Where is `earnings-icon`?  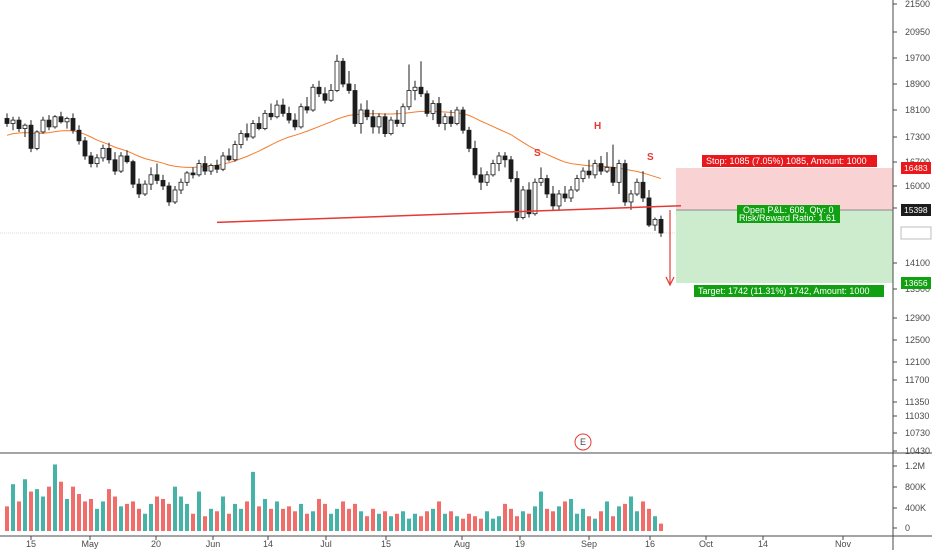 earnings-icon is located at coordinates (583, 442).